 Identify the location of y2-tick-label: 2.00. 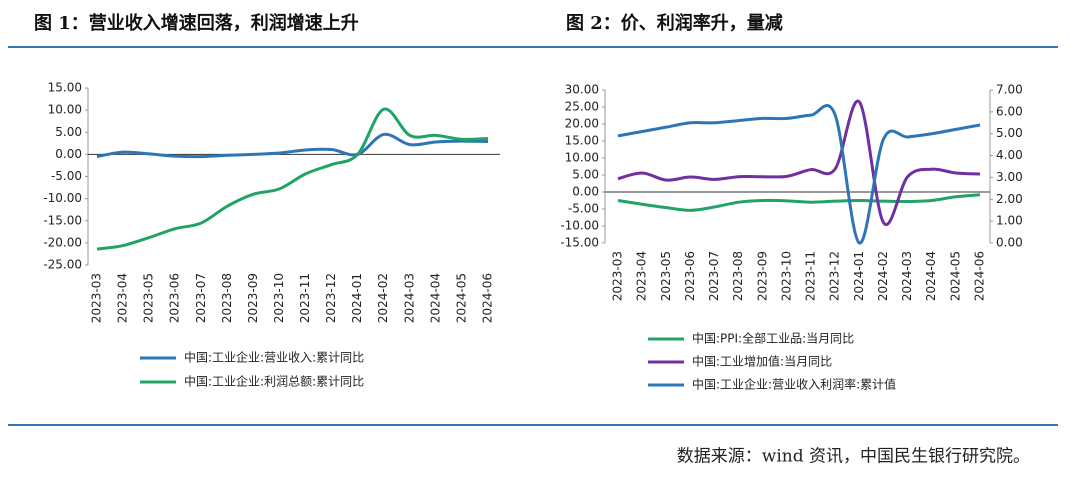
(1009, 199).